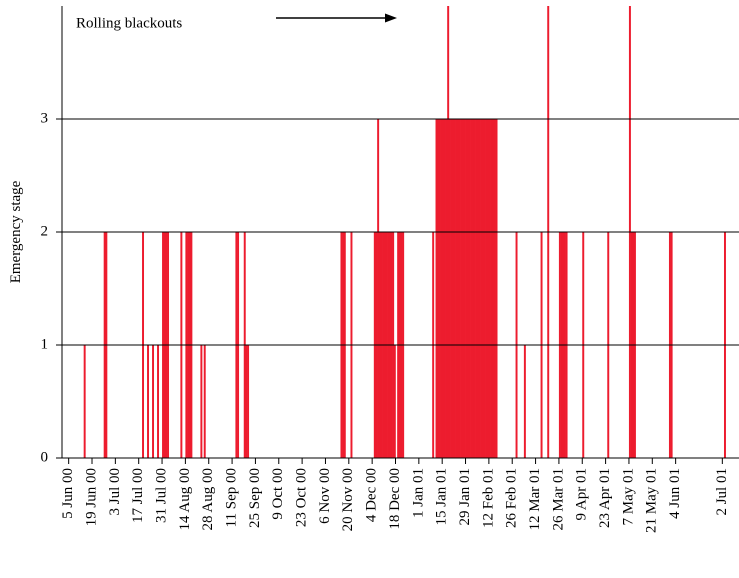  I want to click on x-tick-label: 15 Jan 01, so click(442, 497).